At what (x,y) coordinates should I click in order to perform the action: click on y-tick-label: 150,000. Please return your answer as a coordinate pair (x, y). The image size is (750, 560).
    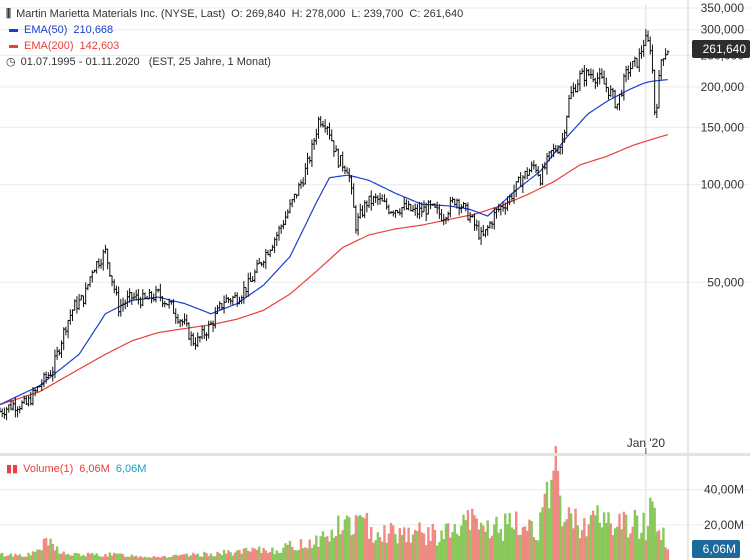
    Looking at the image, I should click on (723, 127).